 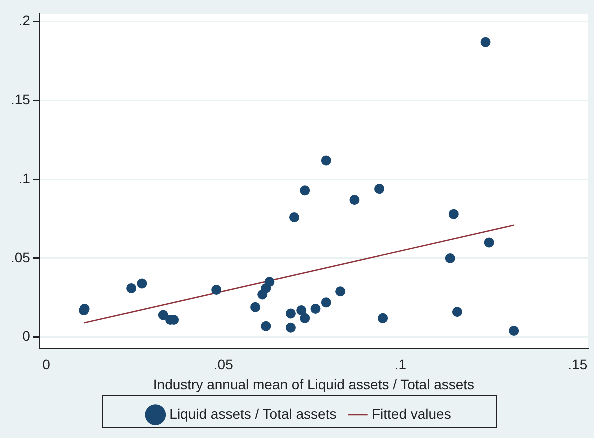 I want to click on x-axis-title: Industry annual mean of Liquid assets / Total assets, so click(x=314, y=384).